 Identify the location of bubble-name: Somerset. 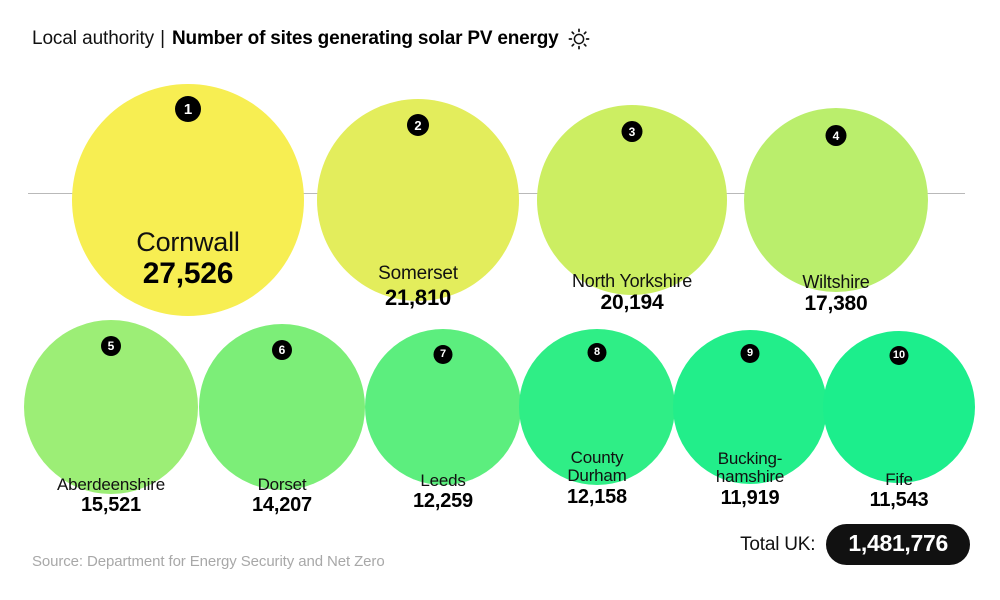
(418, 273).